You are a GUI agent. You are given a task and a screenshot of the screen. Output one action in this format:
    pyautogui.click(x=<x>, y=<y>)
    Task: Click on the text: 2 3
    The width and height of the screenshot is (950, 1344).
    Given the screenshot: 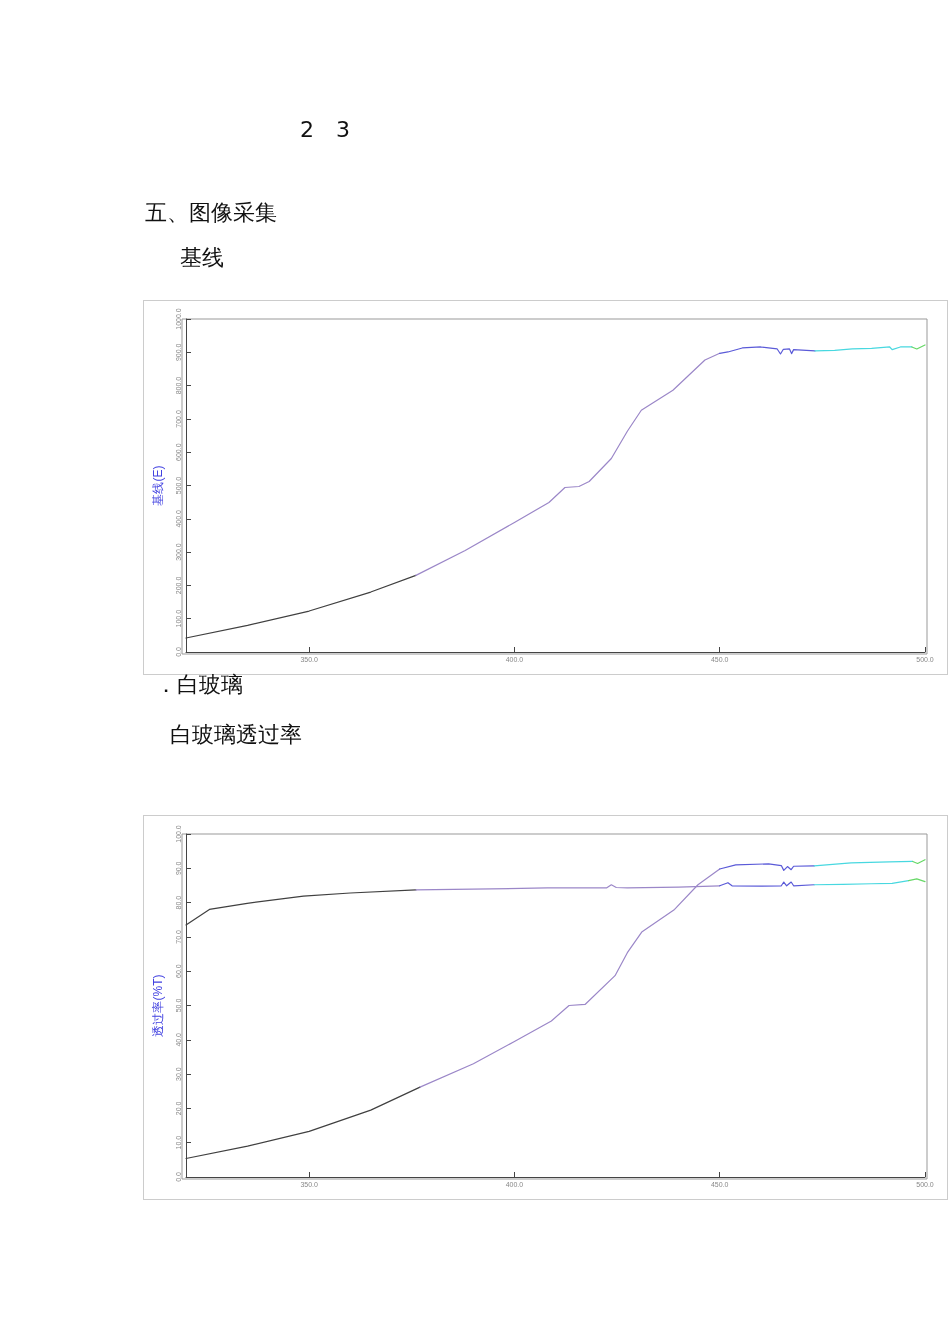 What is the action you would take?
    pyautogui.click(x=325, y=130)
    